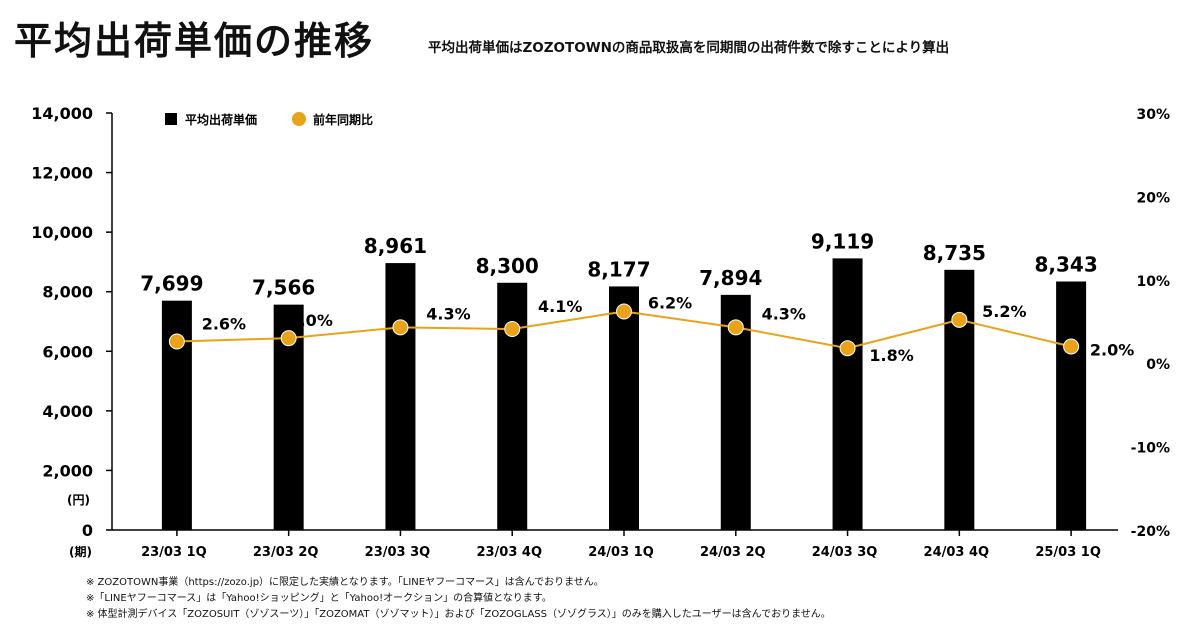 This screenshot has width=1200, height=630. What do you see at coordinates (310, 320) in the screenshot?
I see `line-value-label: 3.0%` at bounding box center [310, 320].